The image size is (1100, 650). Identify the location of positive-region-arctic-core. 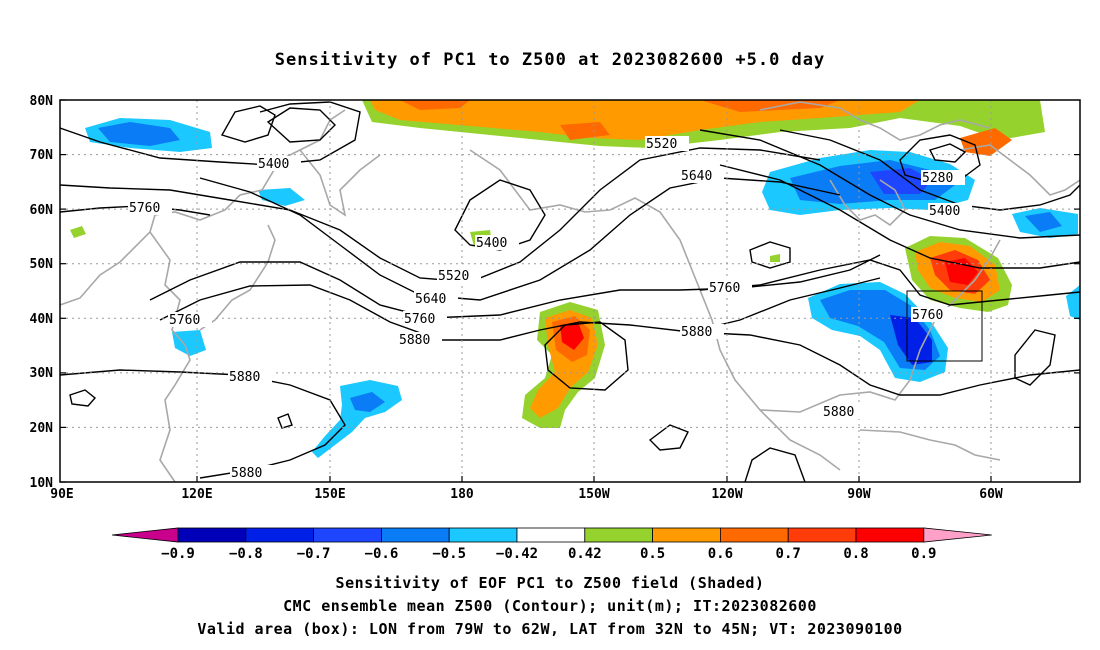
(620, 120).